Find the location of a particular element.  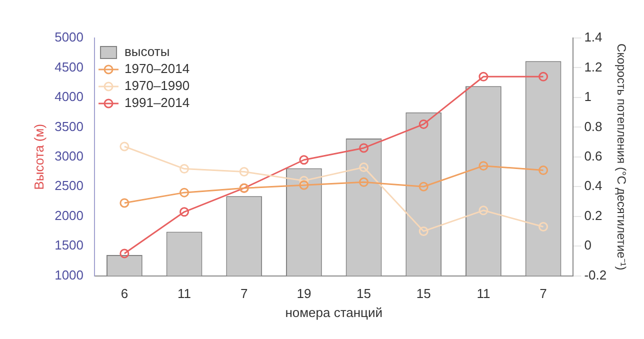

y2-tick-label: 0.6 is located at coordinates (593, 156).